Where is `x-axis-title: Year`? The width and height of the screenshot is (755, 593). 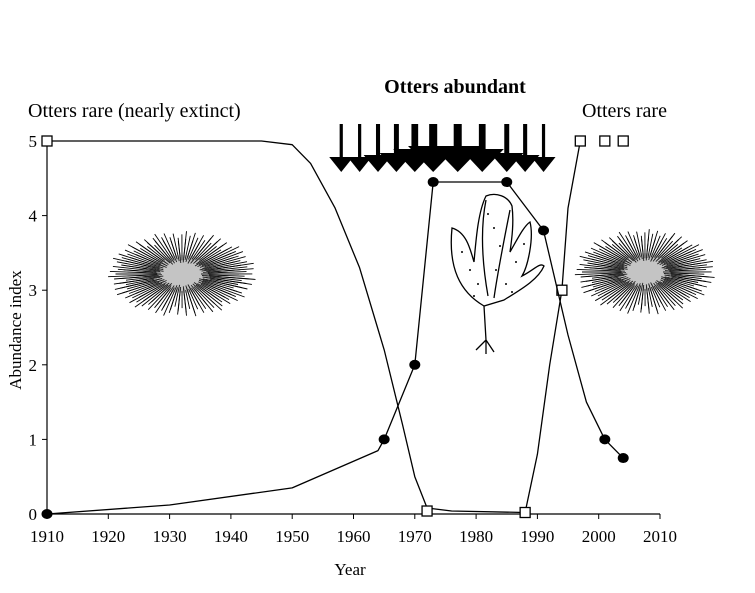
x-axis-title: Year is located at coordinates (350, 569).